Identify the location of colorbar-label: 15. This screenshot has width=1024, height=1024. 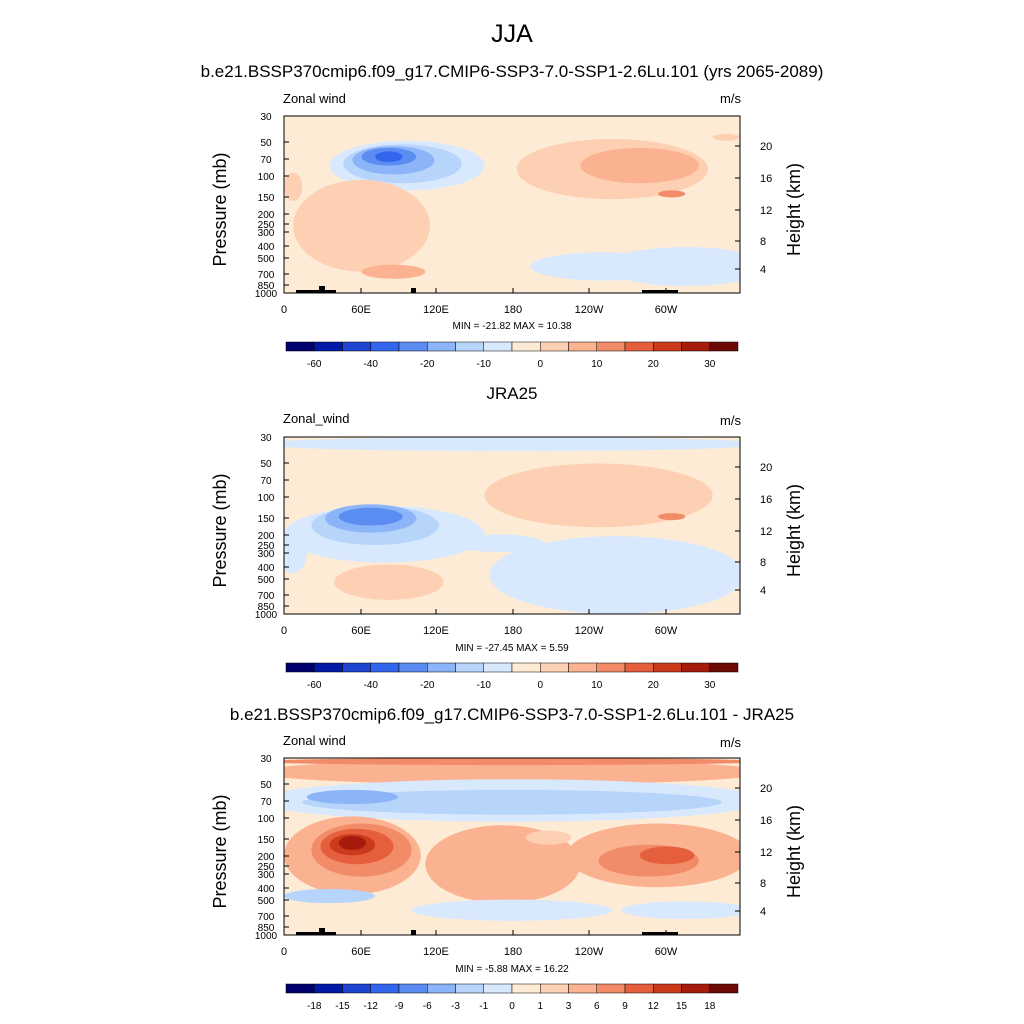
(682, 1006).